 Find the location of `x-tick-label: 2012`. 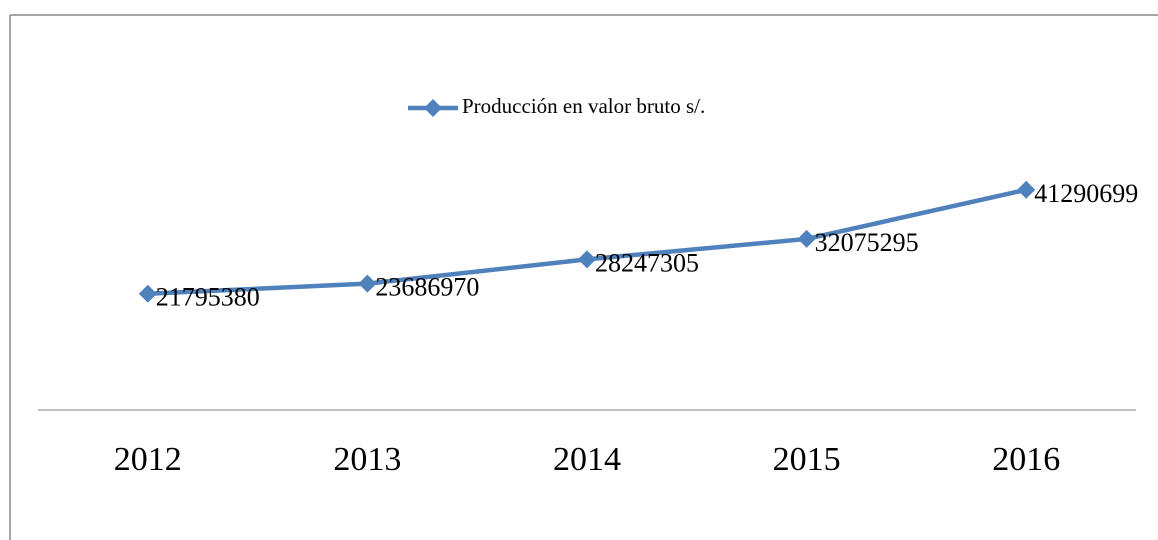

x-tick-label: 2012 is located at coordinates (148, 459).